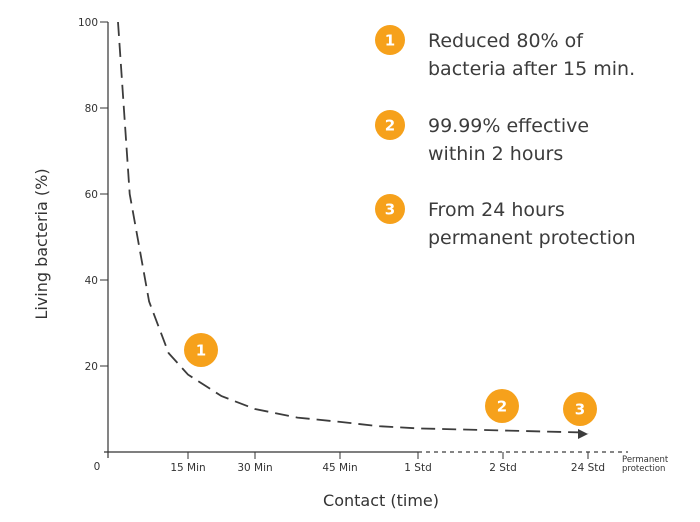  I want to click on legend-text: From 24 hours permanent protection, so click(532, 224).